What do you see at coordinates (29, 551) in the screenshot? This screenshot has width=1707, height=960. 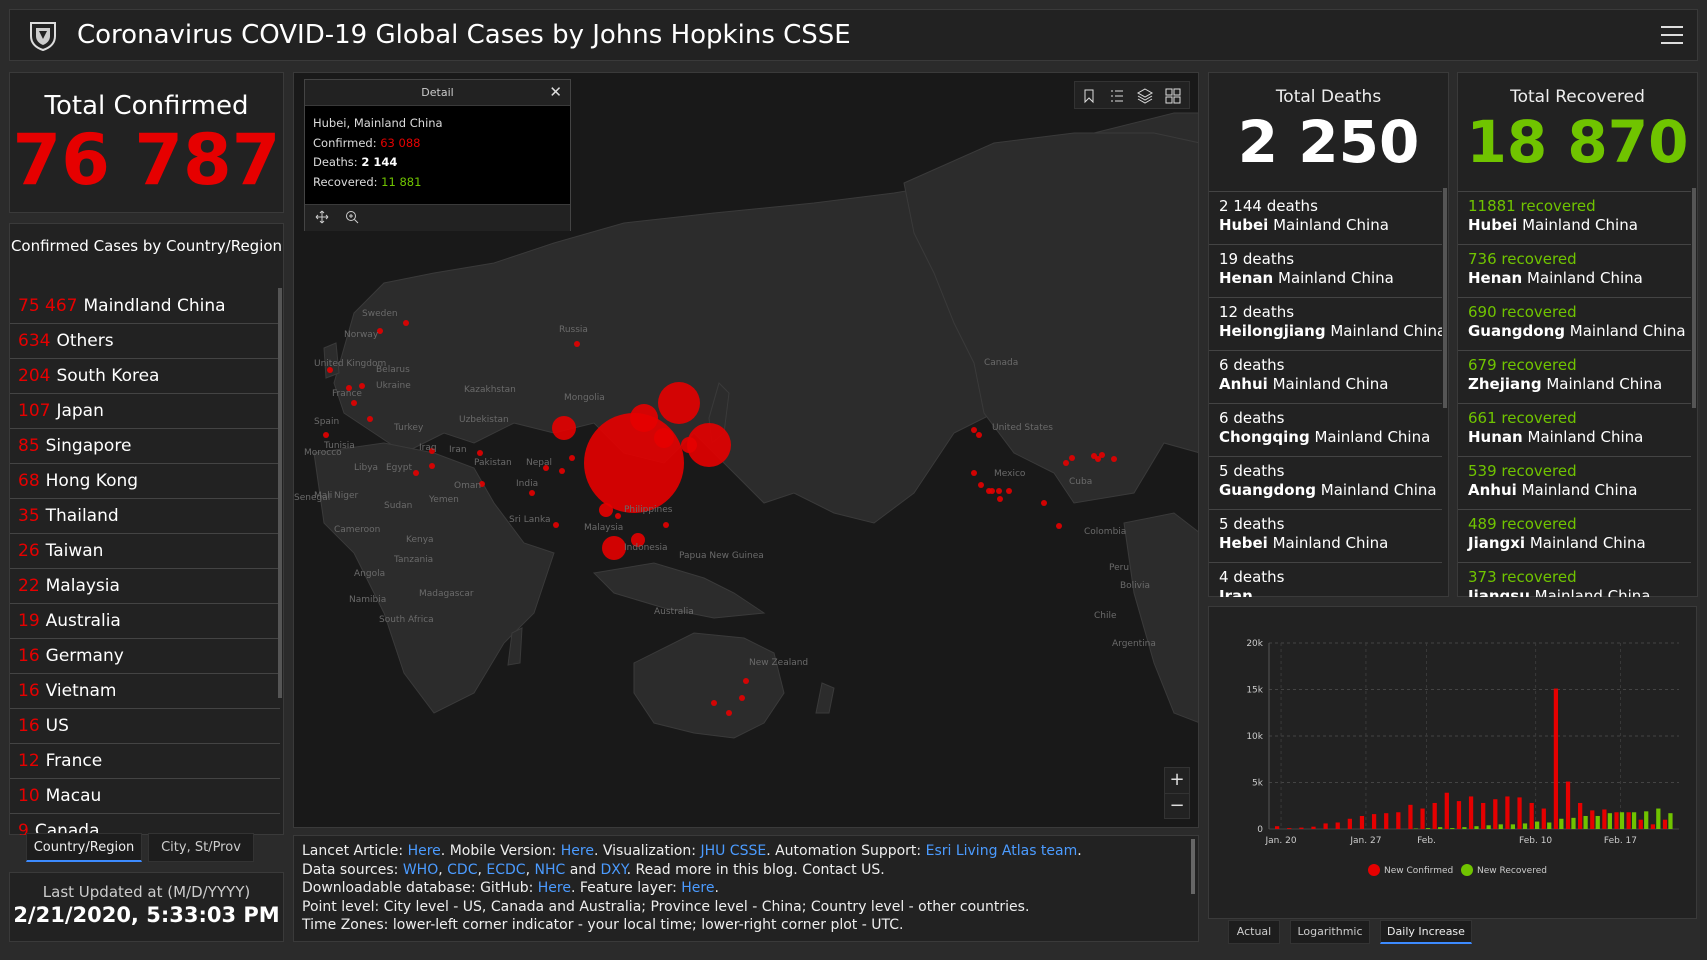 I see `country-count: 26` at bounding box center [29, 551].